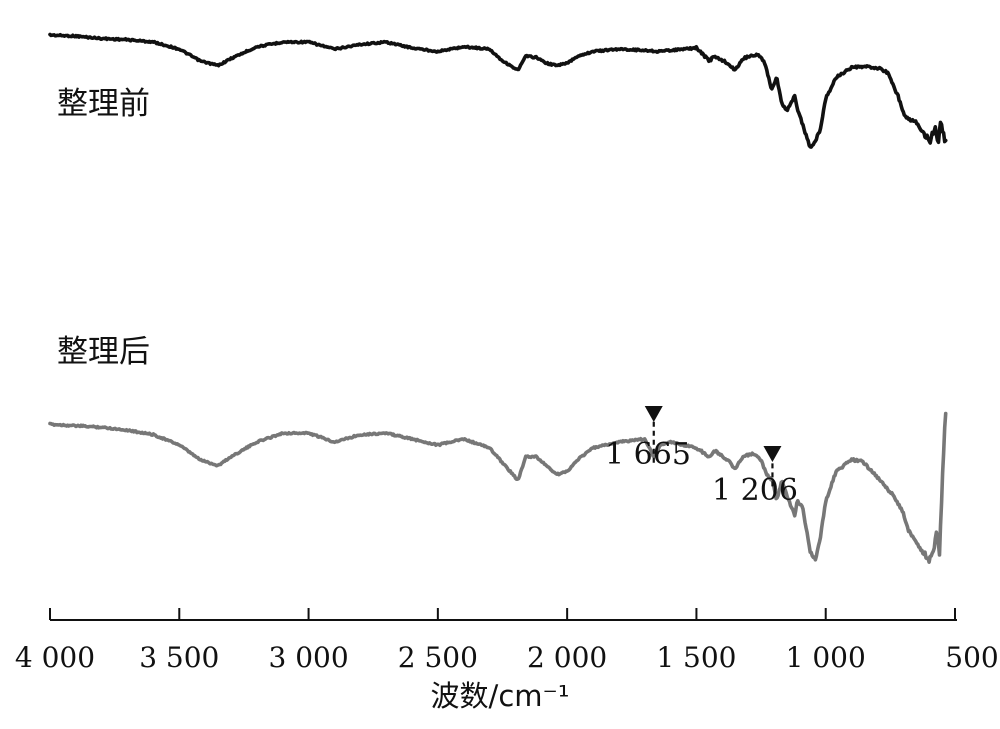 Image resolution: width=1000 pixels, height=729 pixels. Describe the element at coordinates (103, 352) in the screenshot. I see `series-label-2: 整理后` at that location.